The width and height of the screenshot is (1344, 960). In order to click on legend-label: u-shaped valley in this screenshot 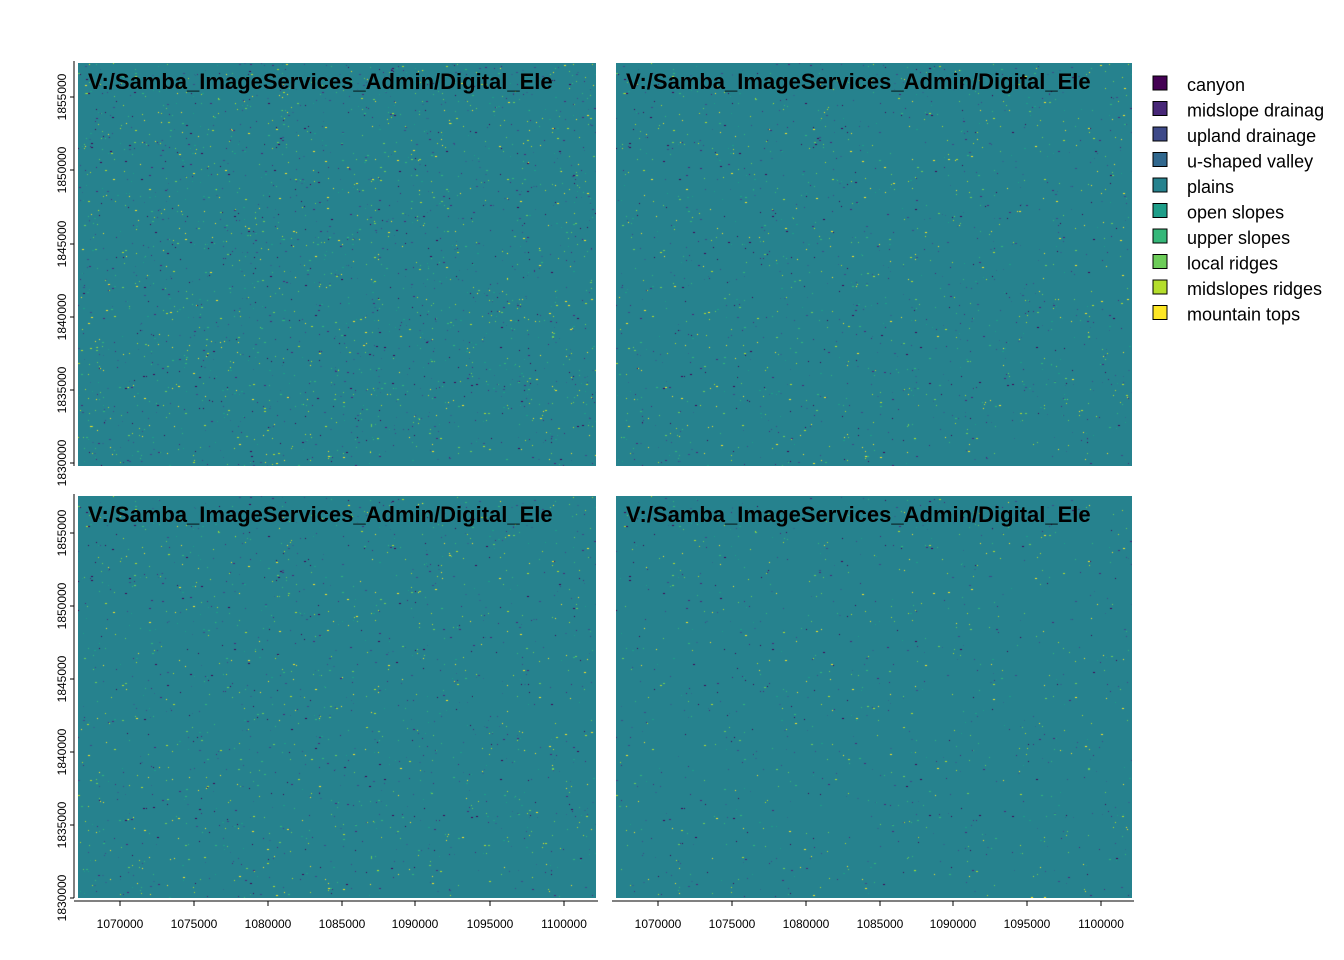, I will do `click(1250, 162)`.